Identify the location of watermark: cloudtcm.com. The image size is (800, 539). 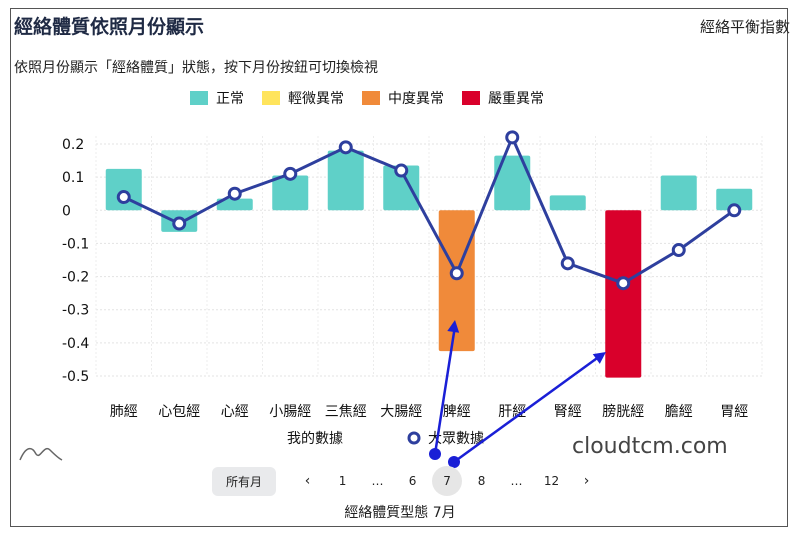
(650, 446).